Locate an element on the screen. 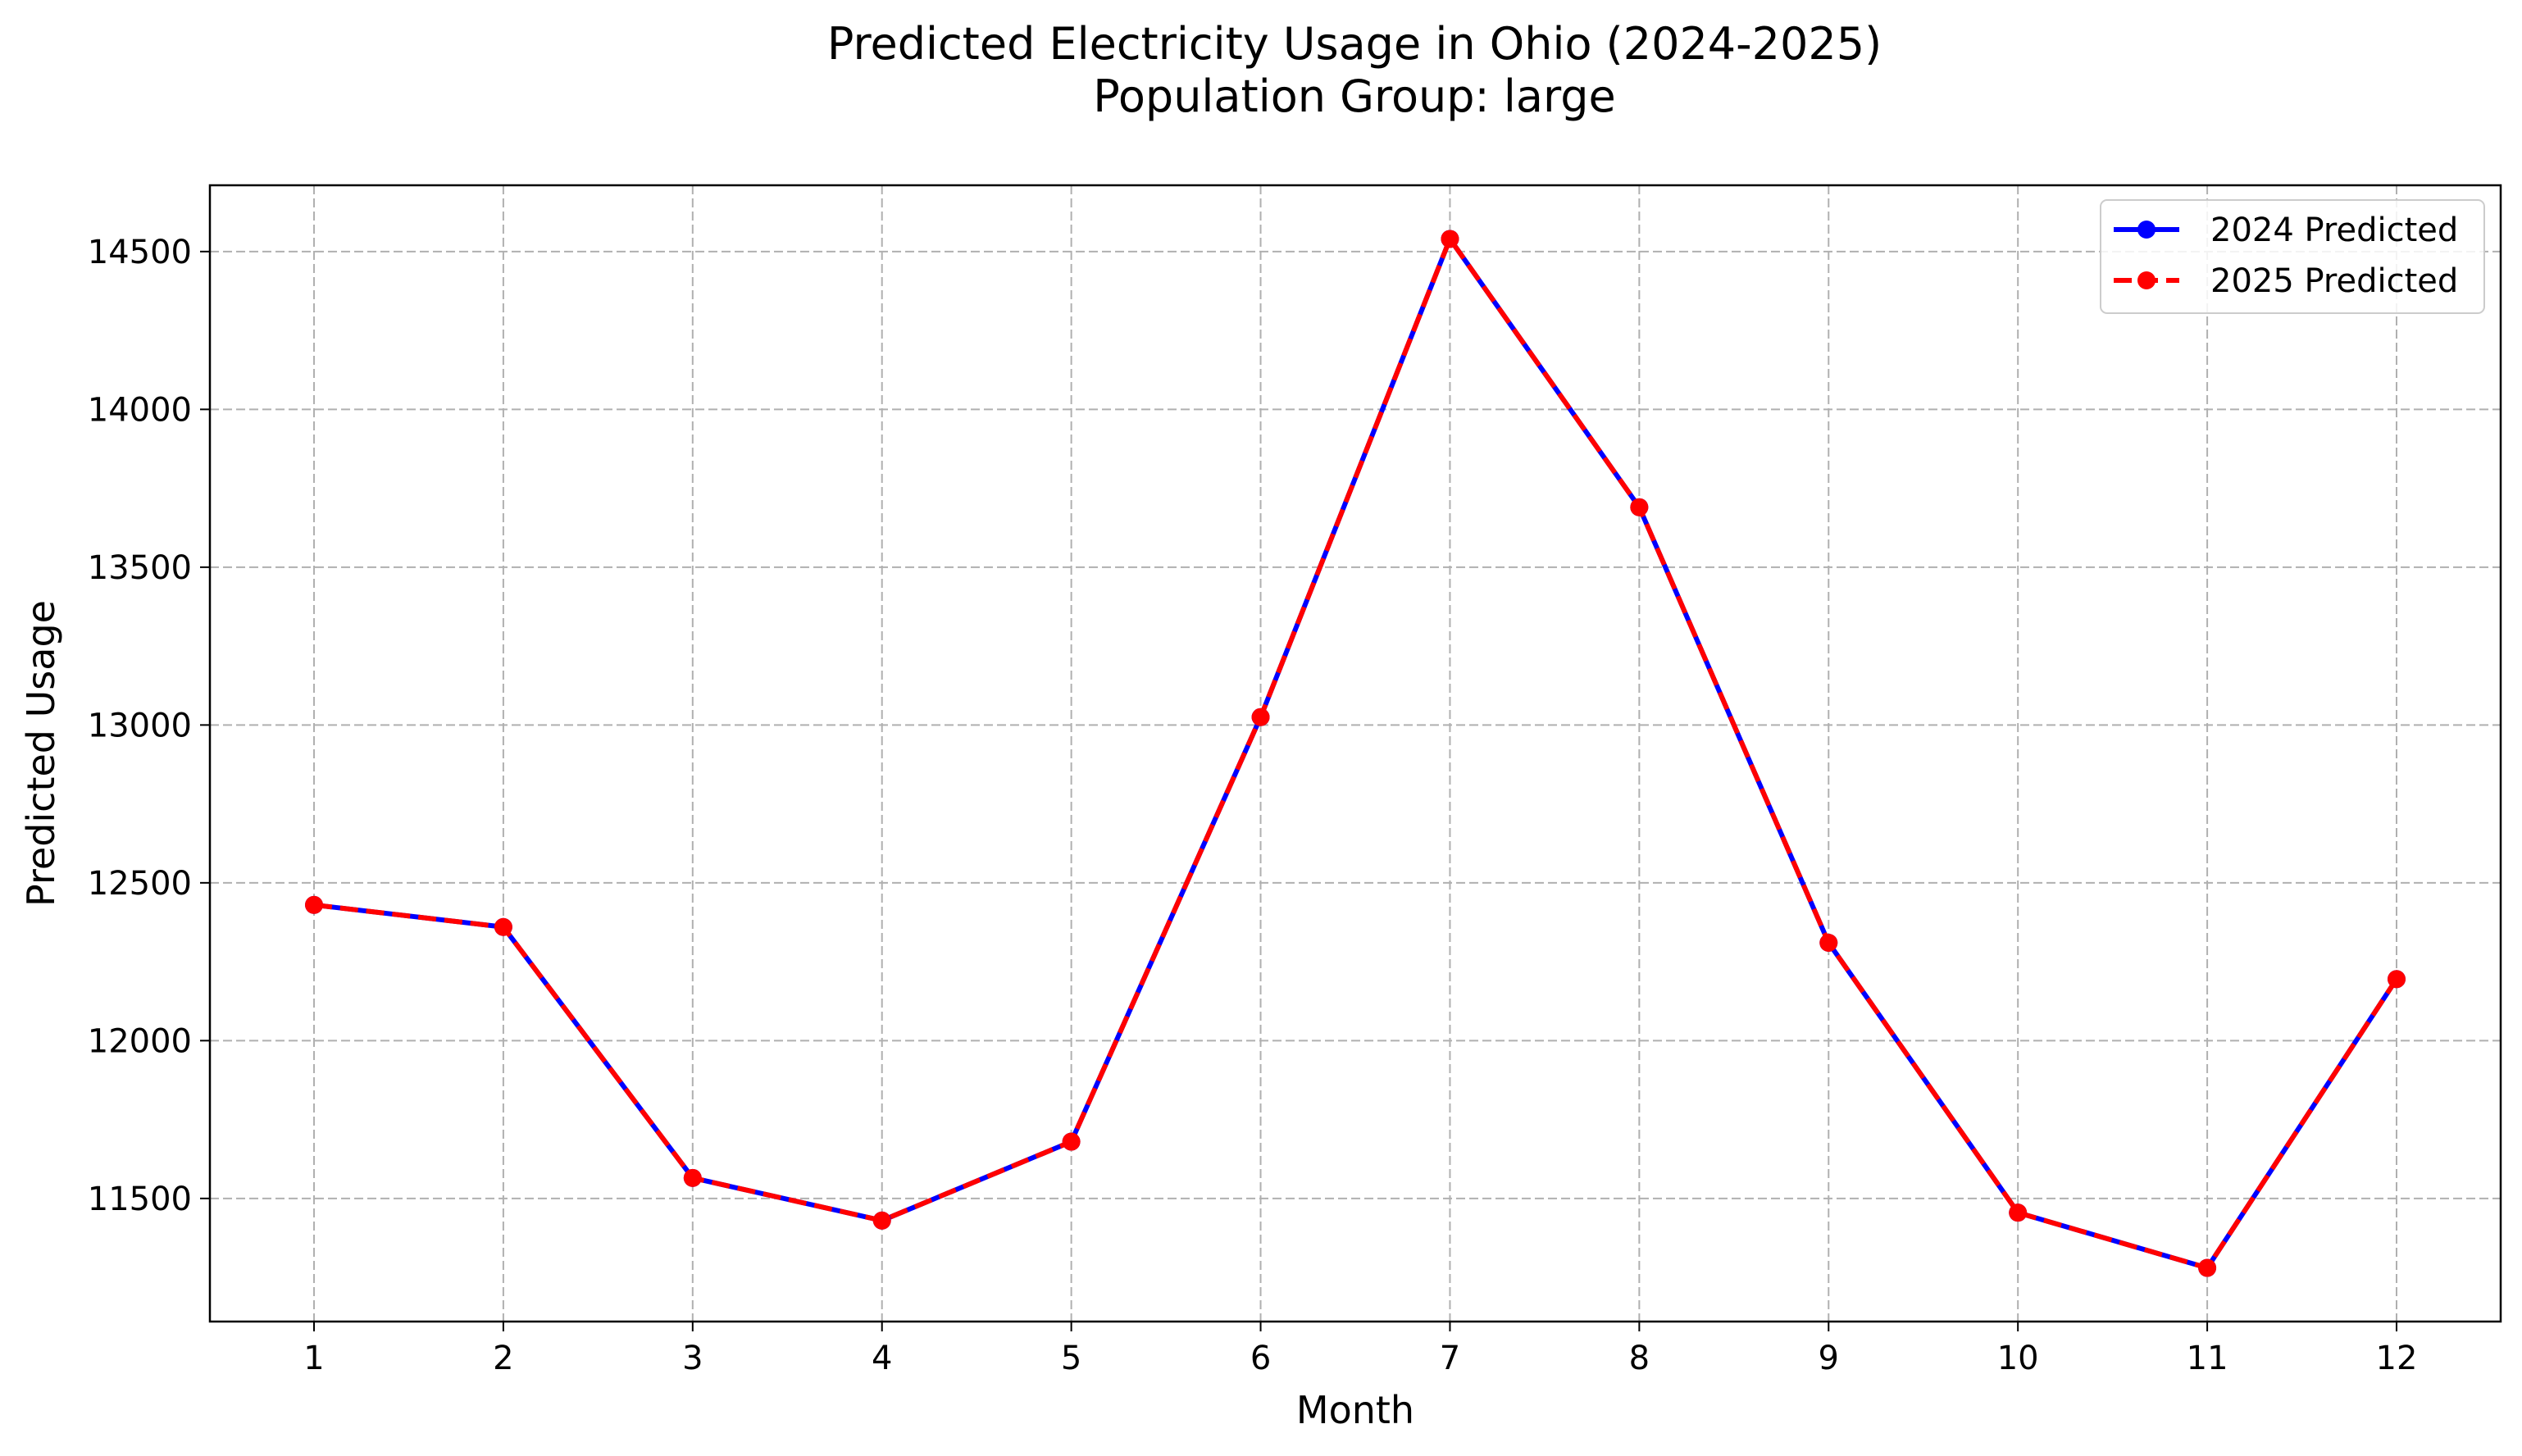  y-axis-ticks: 11500 12000 12500 13000 13500 14000 14500 is located at coordinates (149, 726).